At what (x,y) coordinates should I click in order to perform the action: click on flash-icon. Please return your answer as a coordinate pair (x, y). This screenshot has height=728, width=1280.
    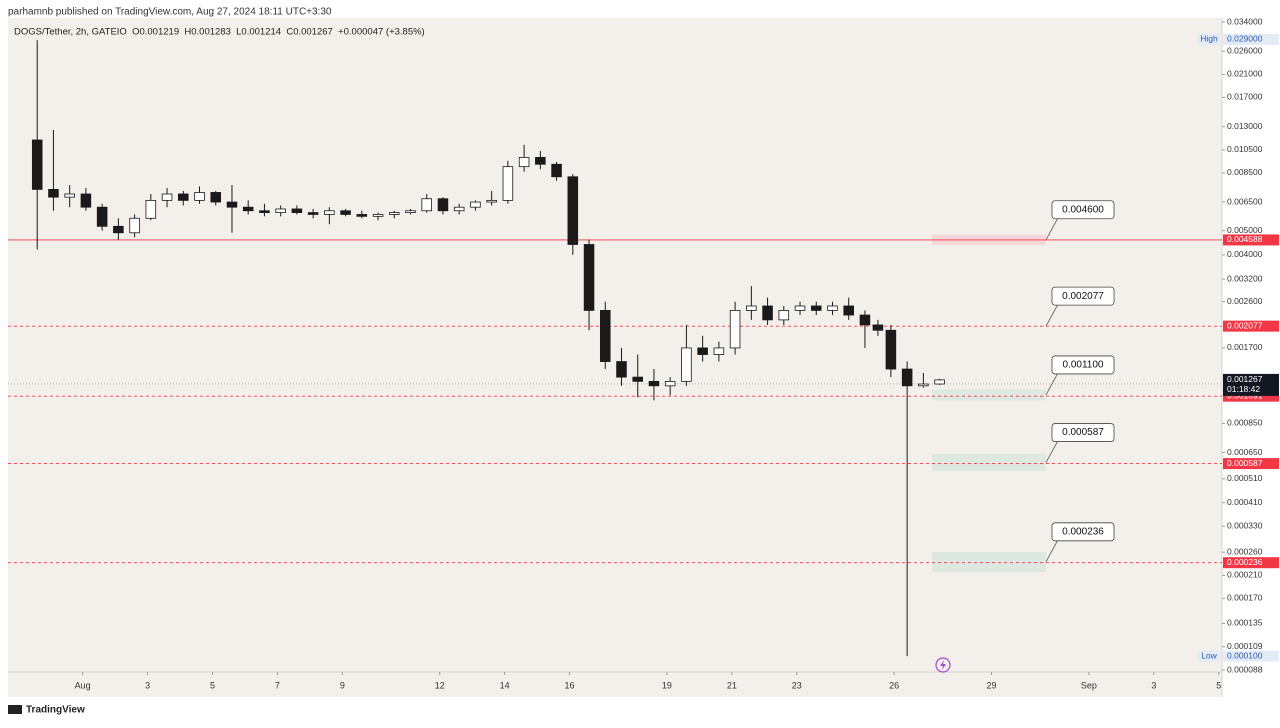
    Looking at the image, I should click on (943, 665).